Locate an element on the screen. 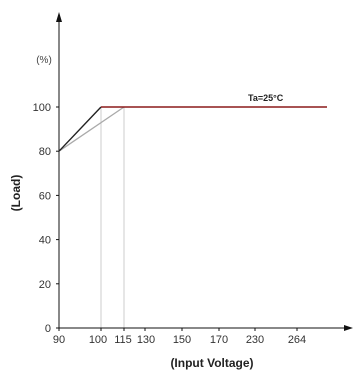 This screenshot has height=373, width=353. x-tick-label: 170 is located at coordinates (219, 340).